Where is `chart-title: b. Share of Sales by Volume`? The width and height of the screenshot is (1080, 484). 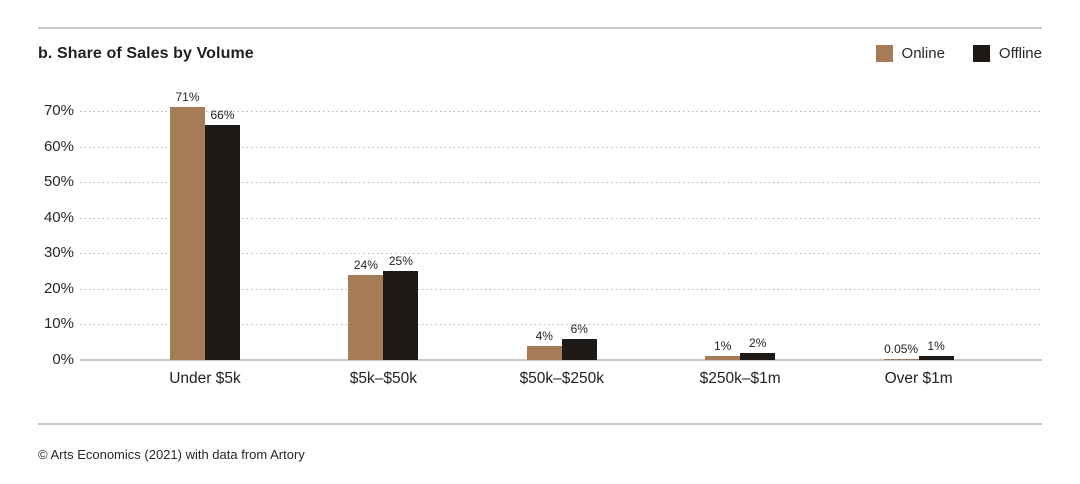 chart-title: b. Share of Sales by Volume is located at coordinates (146, 53).